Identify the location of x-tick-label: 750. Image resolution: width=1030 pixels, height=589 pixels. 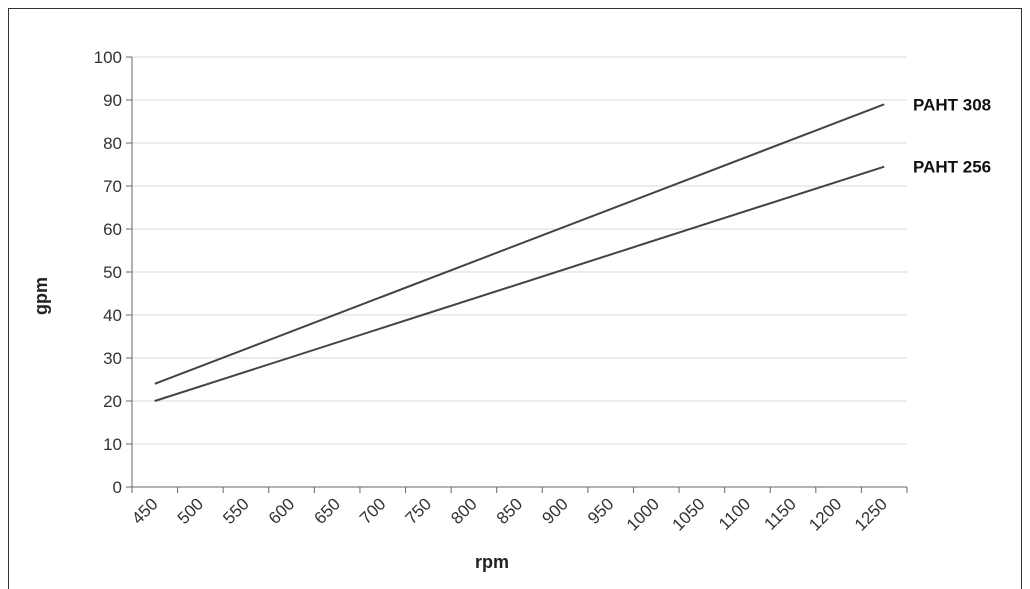
(418, 510).